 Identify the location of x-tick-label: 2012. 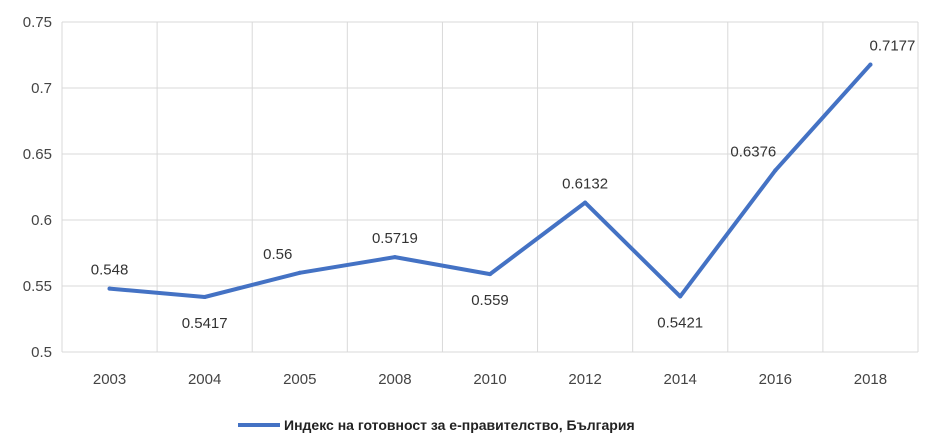
(584, 379).